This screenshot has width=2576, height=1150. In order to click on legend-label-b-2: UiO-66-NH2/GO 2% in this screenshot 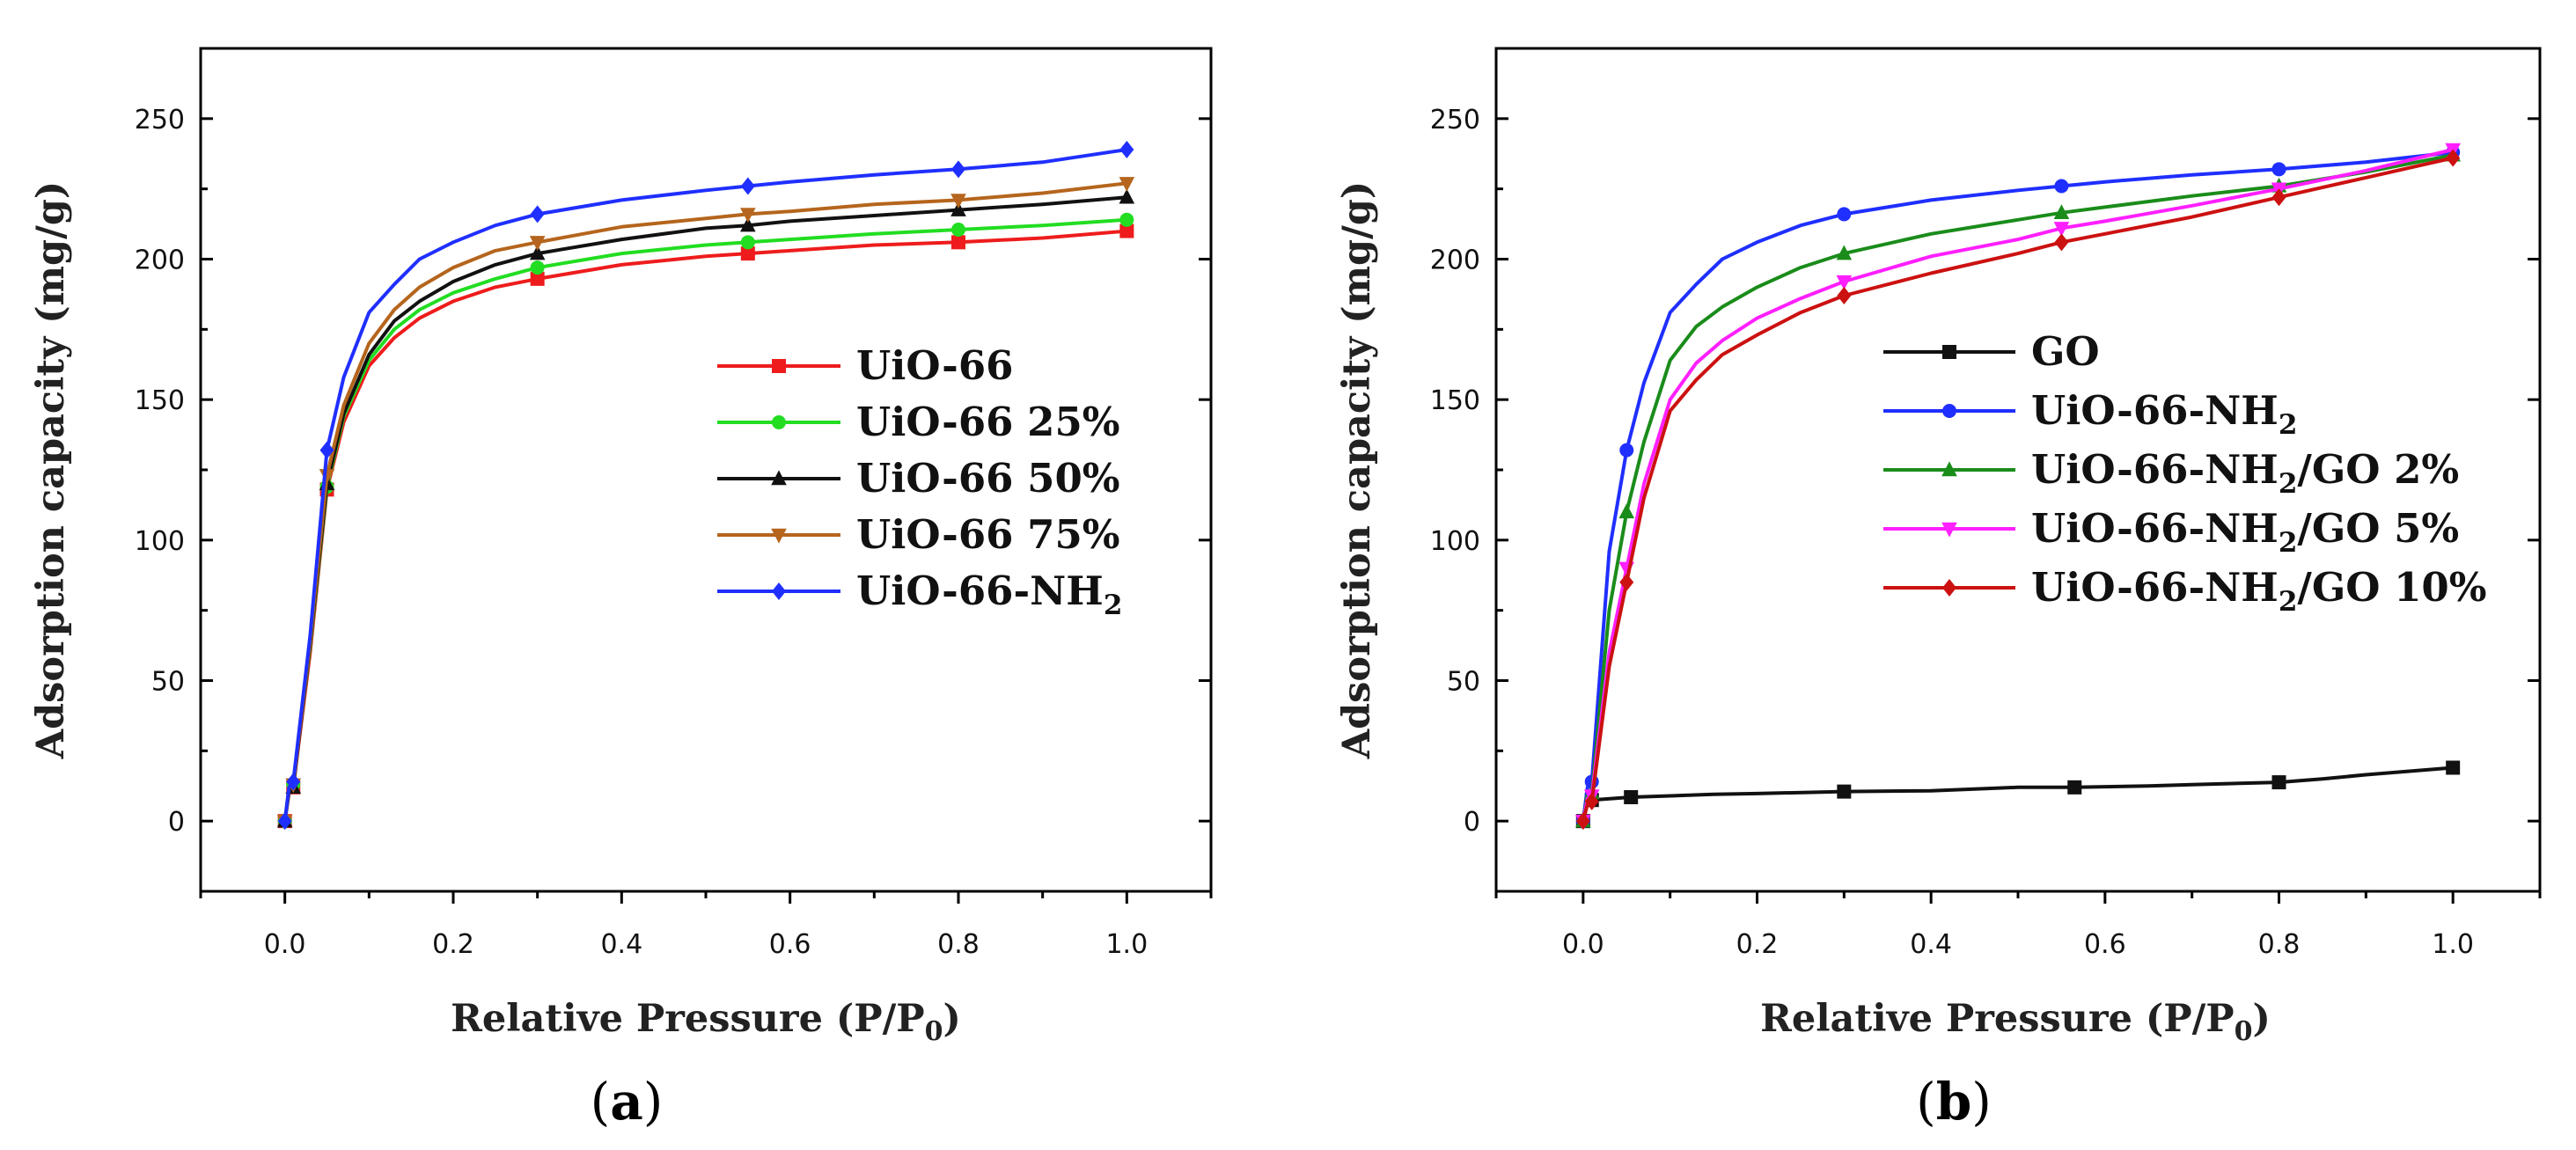, I will do `click(2245, 473)`.